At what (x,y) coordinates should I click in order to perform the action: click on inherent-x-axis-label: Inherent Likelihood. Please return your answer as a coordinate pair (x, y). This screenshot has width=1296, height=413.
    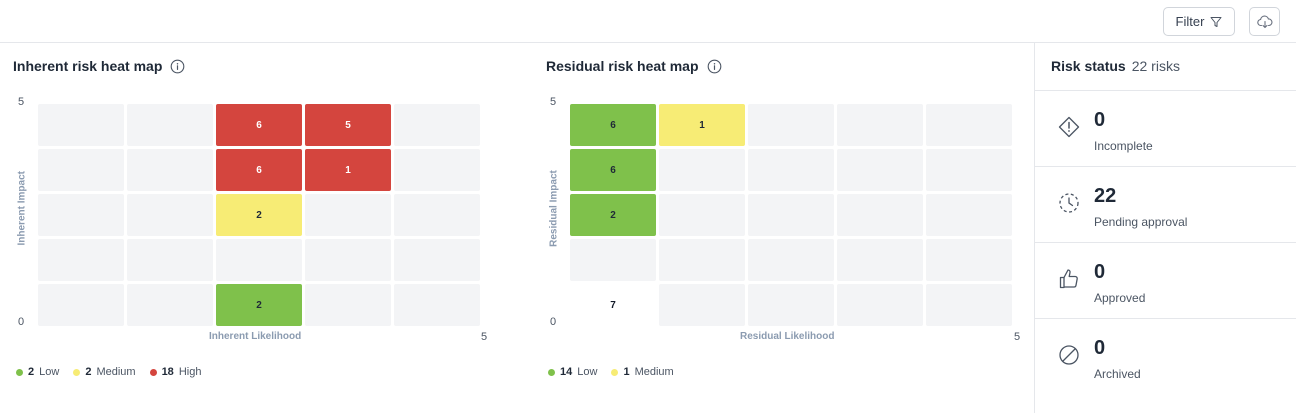
    Looking at the image, I should click on (255, 336).